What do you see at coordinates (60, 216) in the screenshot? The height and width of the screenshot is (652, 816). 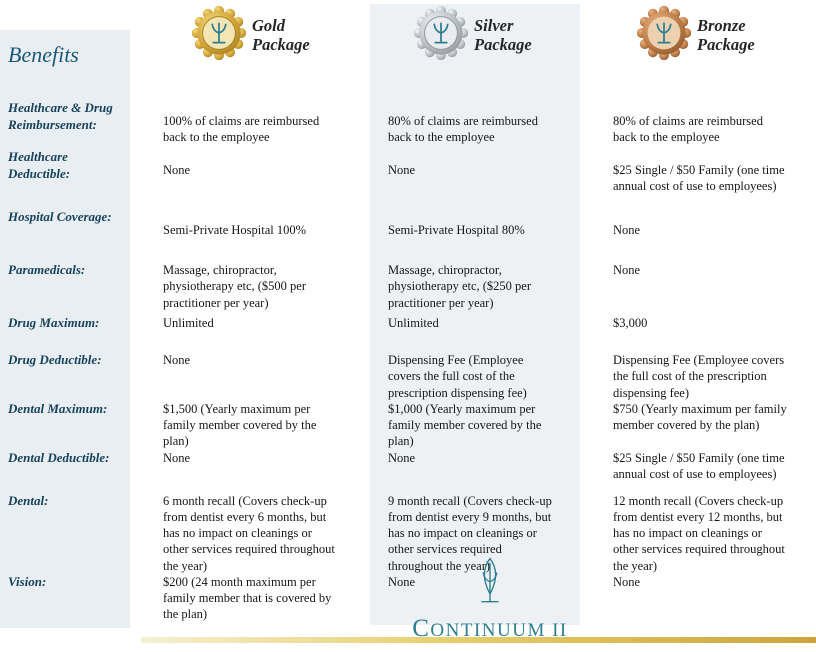 I see `row-label: Hospital Coverage:` at bounding box center [60, 216].